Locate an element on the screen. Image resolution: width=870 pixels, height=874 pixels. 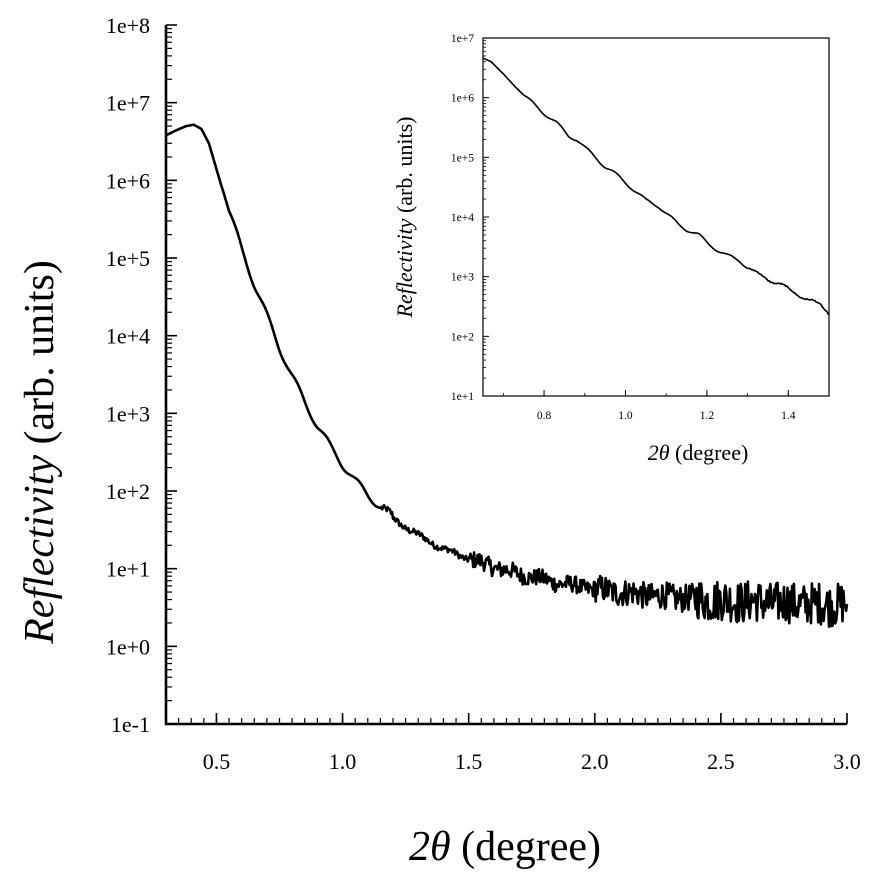
main-x-tick-label: 1.5 is located at coordinates (469, 761).